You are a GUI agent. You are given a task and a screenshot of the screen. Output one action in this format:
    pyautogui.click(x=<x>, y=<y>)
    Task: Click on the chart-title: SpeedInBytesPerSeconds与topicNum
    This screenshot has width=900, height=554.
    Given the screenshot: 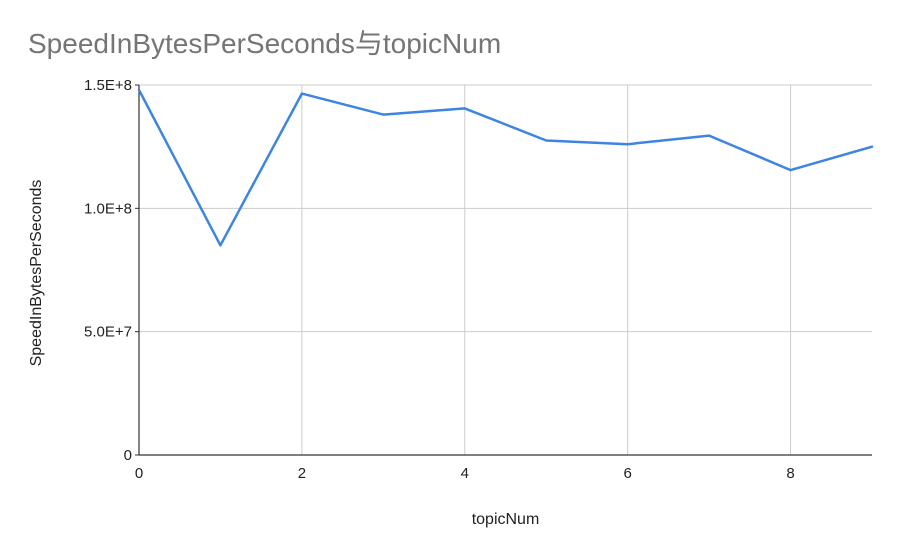 What is the action you would take?
    pyautogui.click(x=265, y=43)
    